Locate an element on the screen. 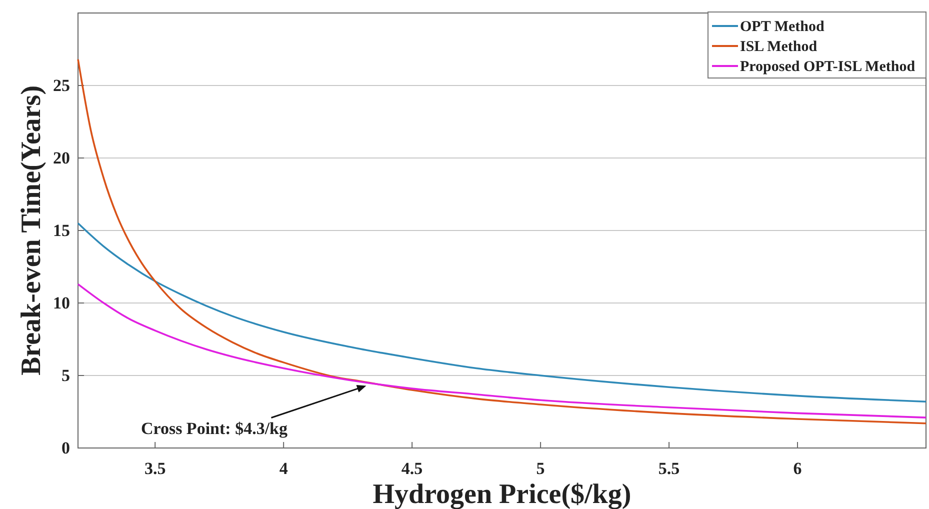 Image resolution: width=929 pixels, height=509 pixels. y-tick-label: 20 is located at coordinates (61, 158).